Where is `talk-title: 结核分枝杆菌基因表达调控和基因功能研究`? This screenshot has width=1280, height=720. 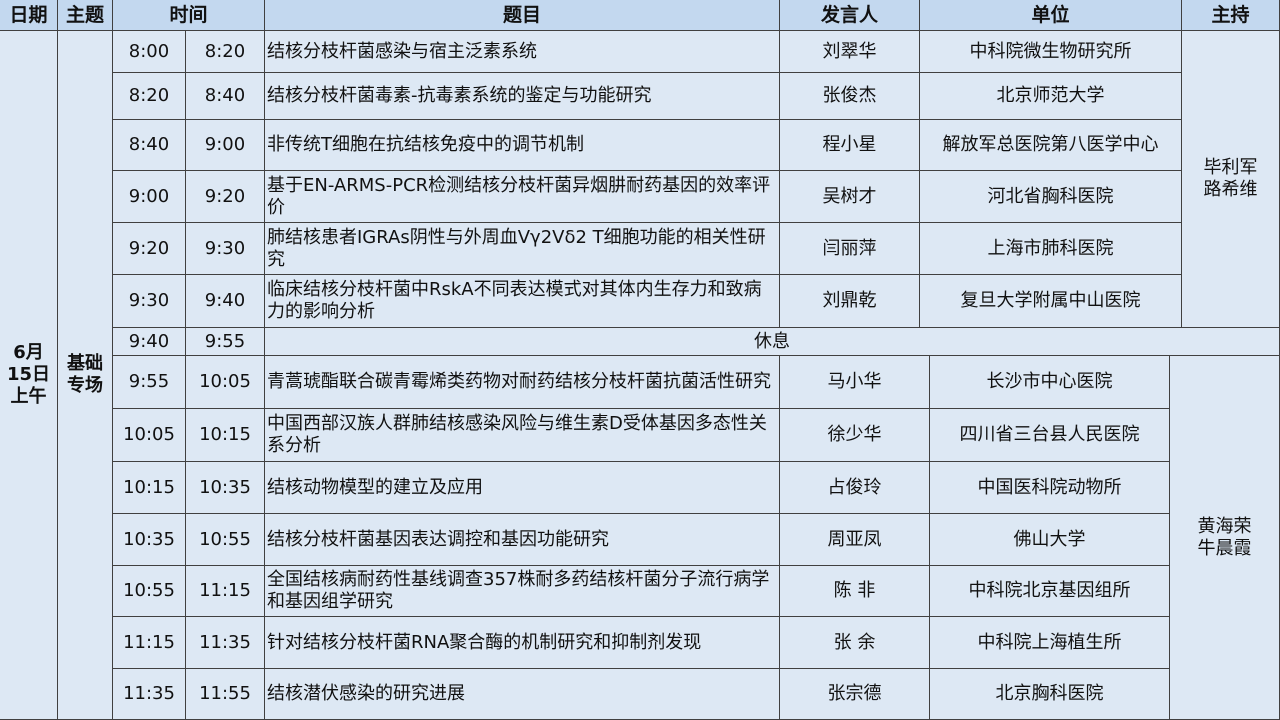 talk-title: 结核分枝杆菌基因表达调控和基因功能研究 is located at coordinates (522, 540).